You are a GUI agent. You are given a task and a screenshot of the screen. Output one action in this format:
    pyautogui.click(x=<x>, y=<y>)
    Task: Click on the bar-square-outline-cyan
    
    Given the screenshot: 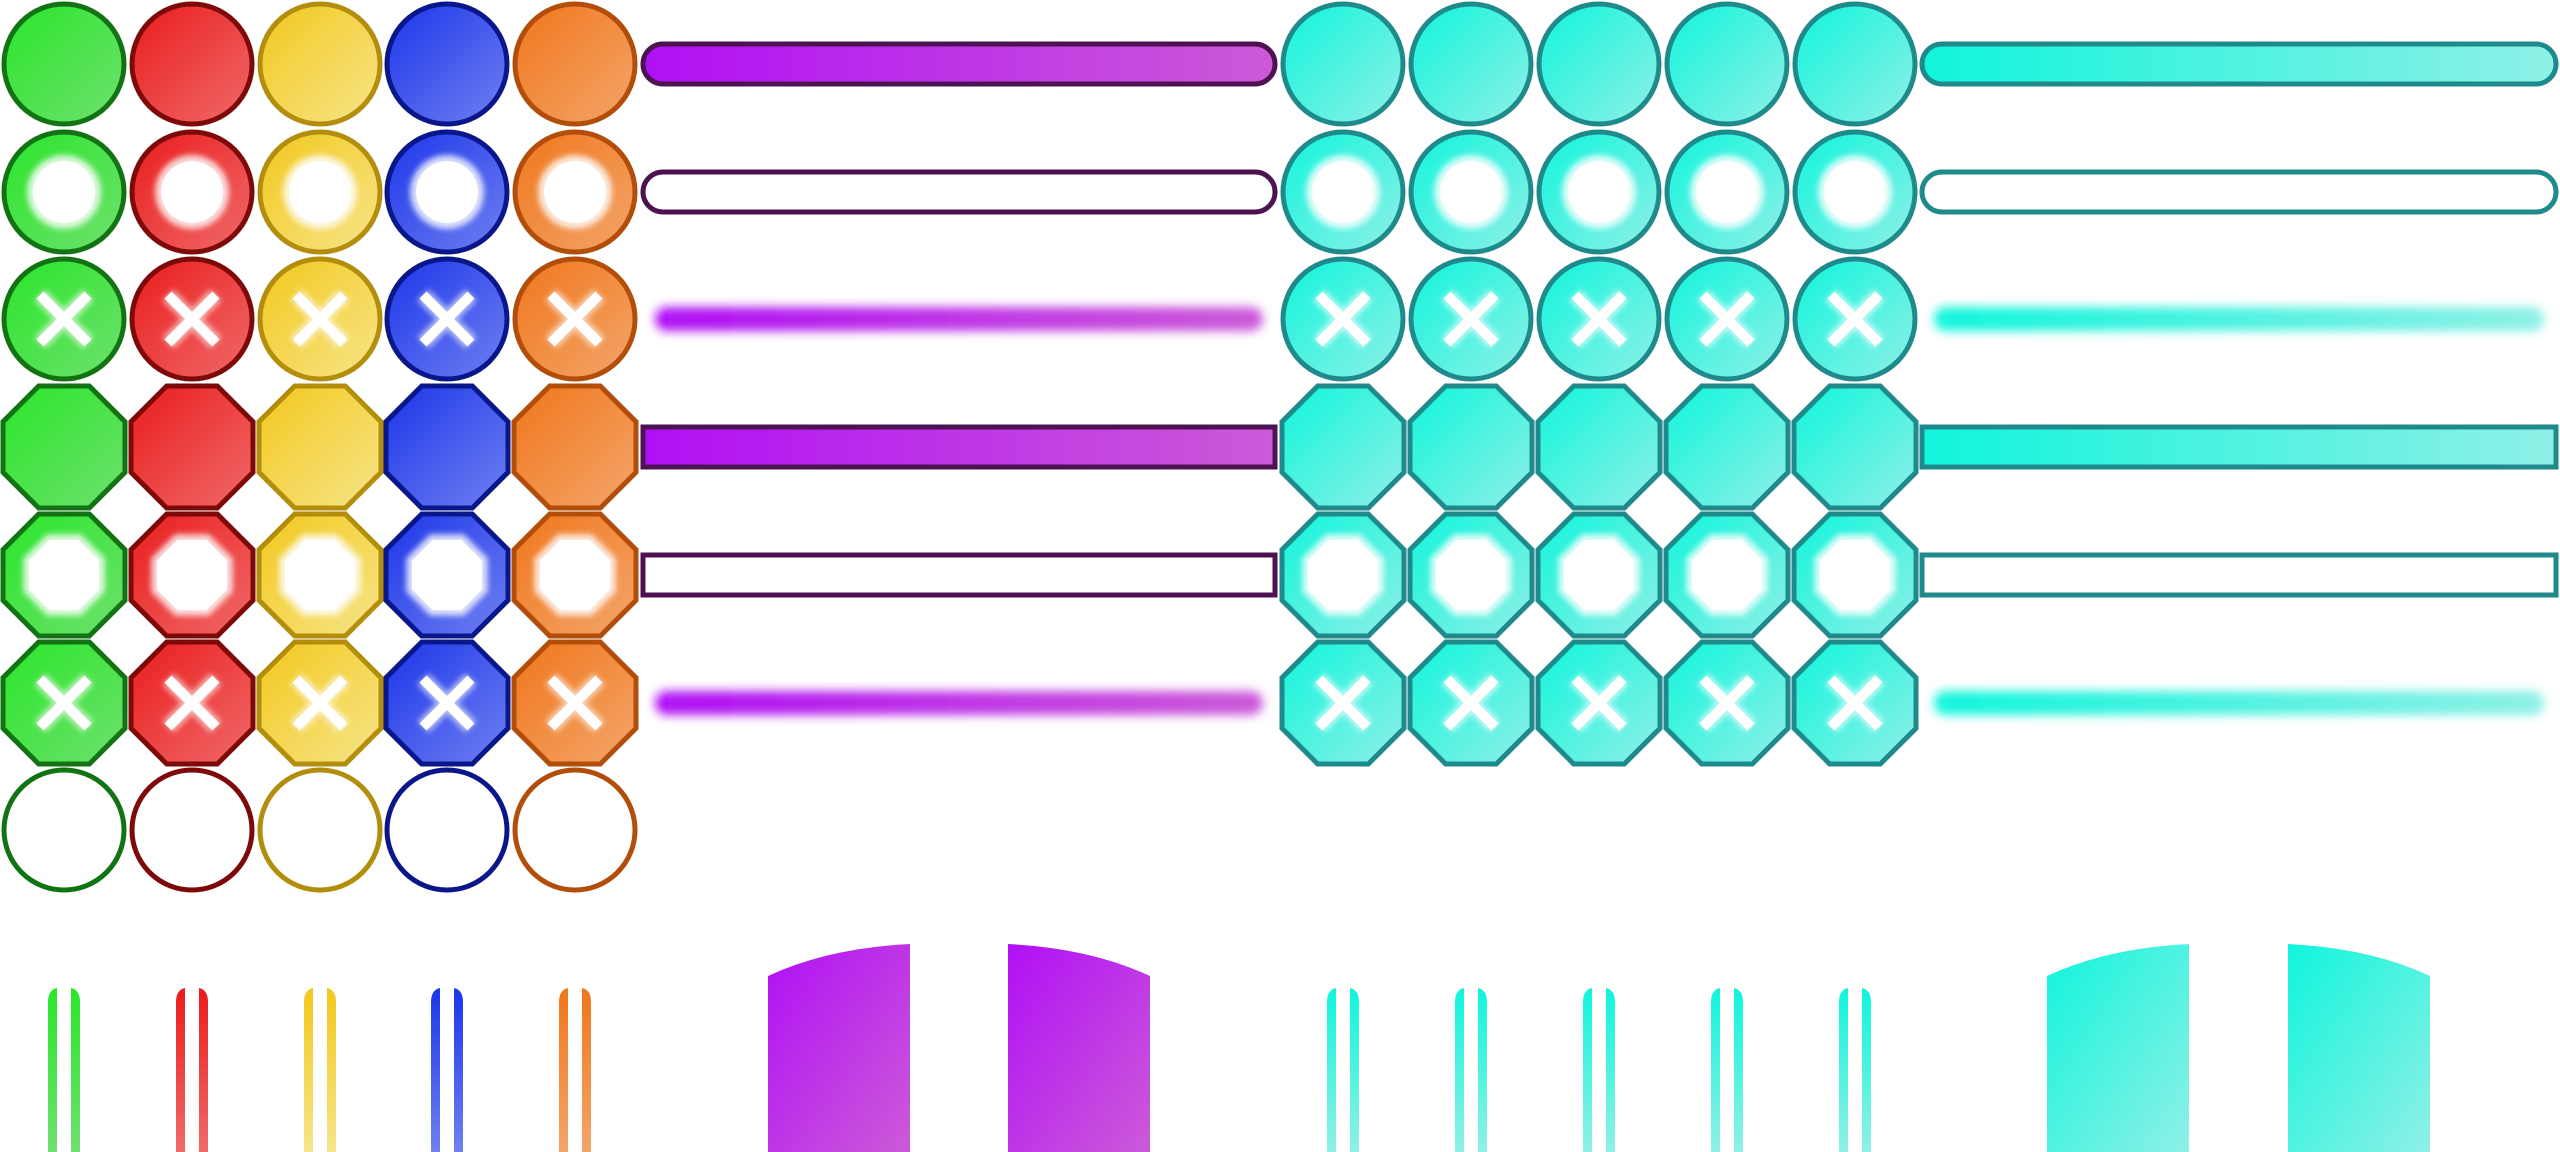 What is the action you would take?
    pyautogui.click(x=2239, y=575)
    